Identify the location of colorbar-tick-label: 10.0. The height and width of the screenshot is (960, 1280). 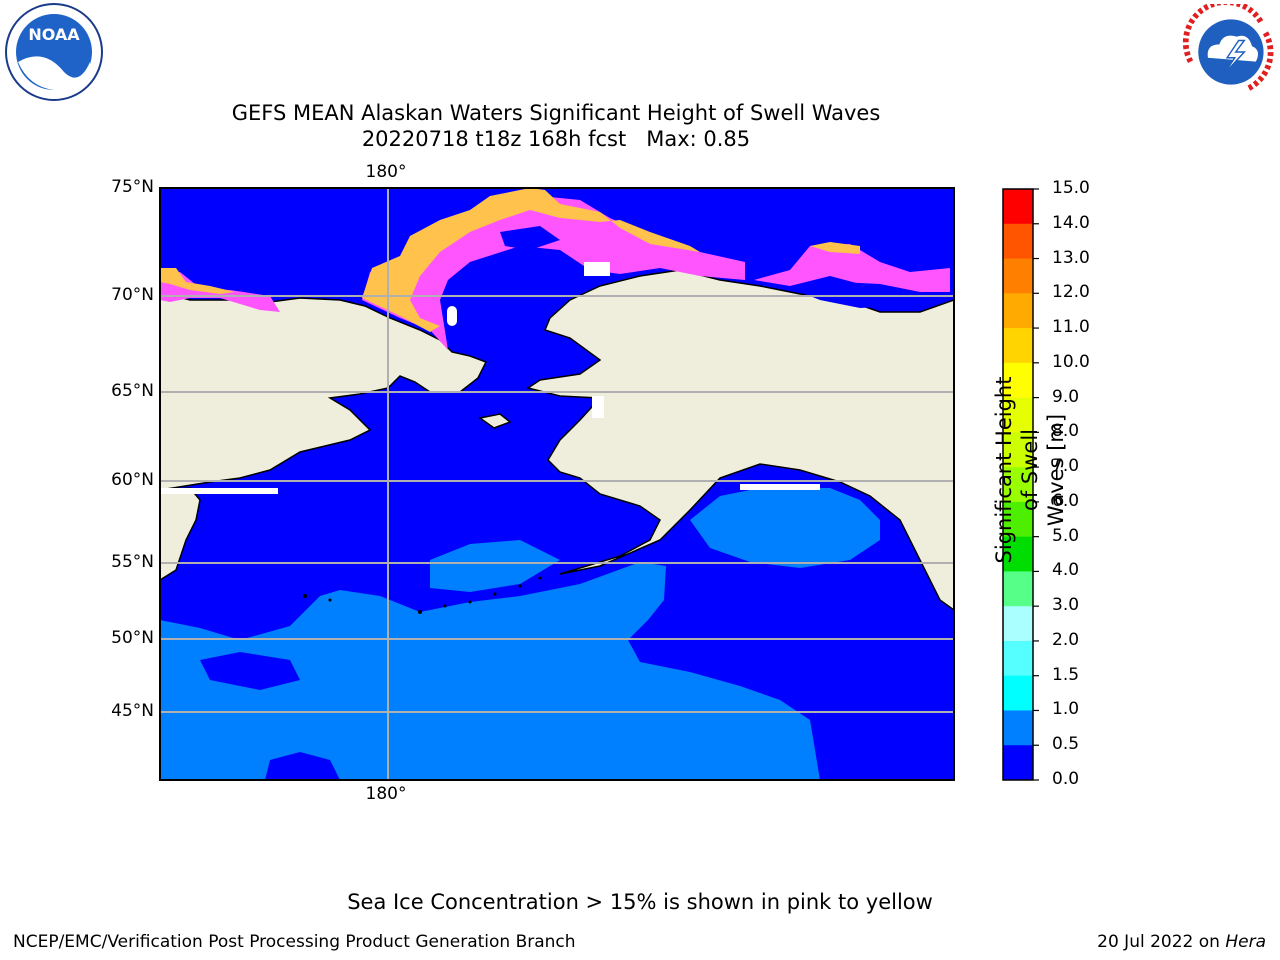
(1071, 361).